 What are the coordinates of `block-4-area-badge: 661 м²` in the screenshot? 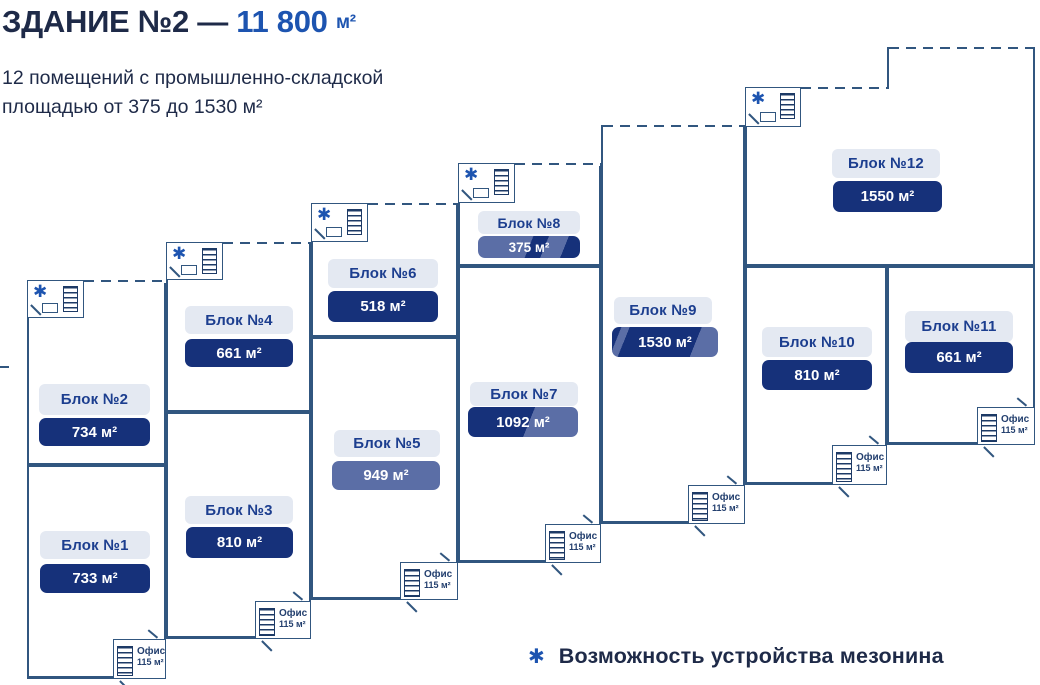 It's located at (239, 353).